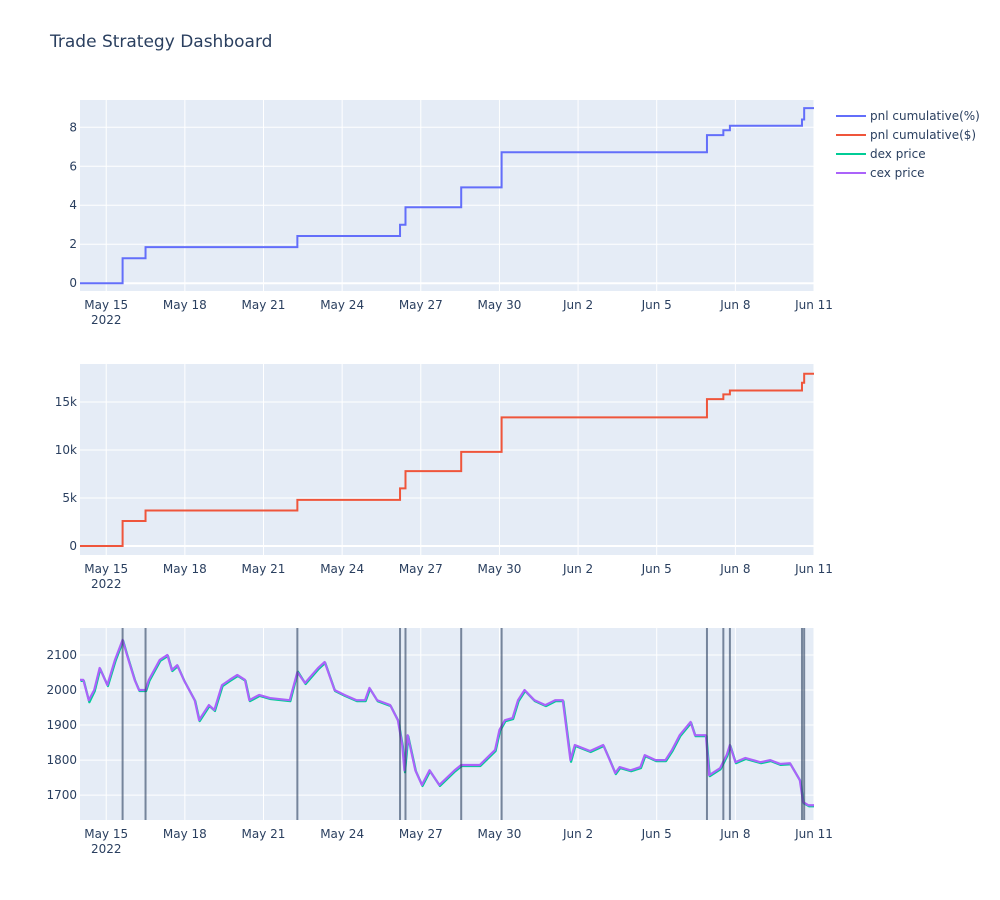  What do you see at coordinates (66, 402) in the screenshot?
I see `y-tick-label: 15k` at bounding box center [66, 402].